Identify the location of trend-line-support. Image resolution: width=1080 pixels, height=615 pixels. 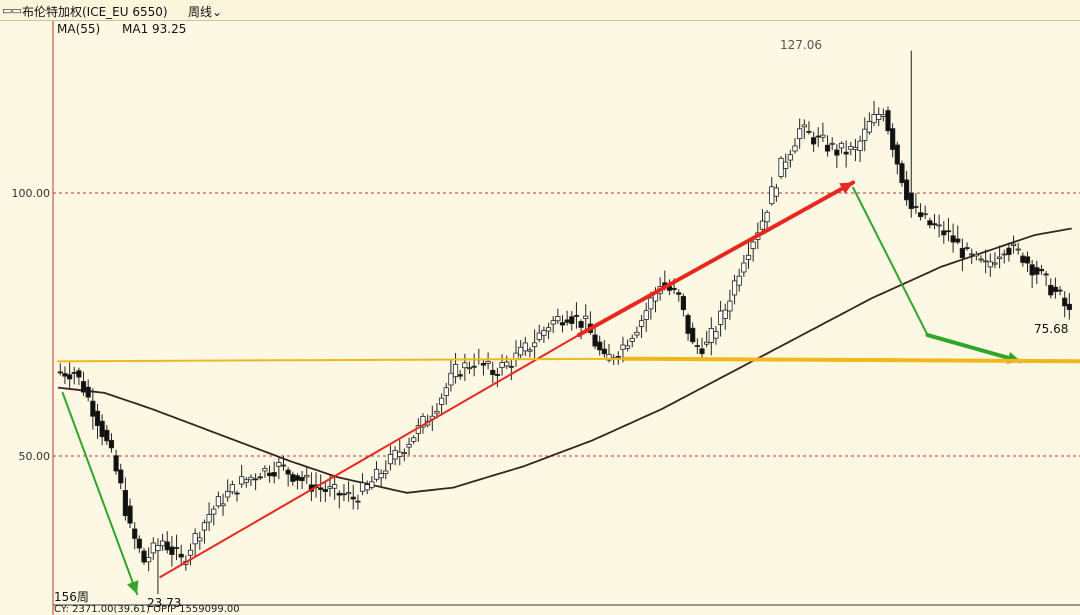
(342, 360).